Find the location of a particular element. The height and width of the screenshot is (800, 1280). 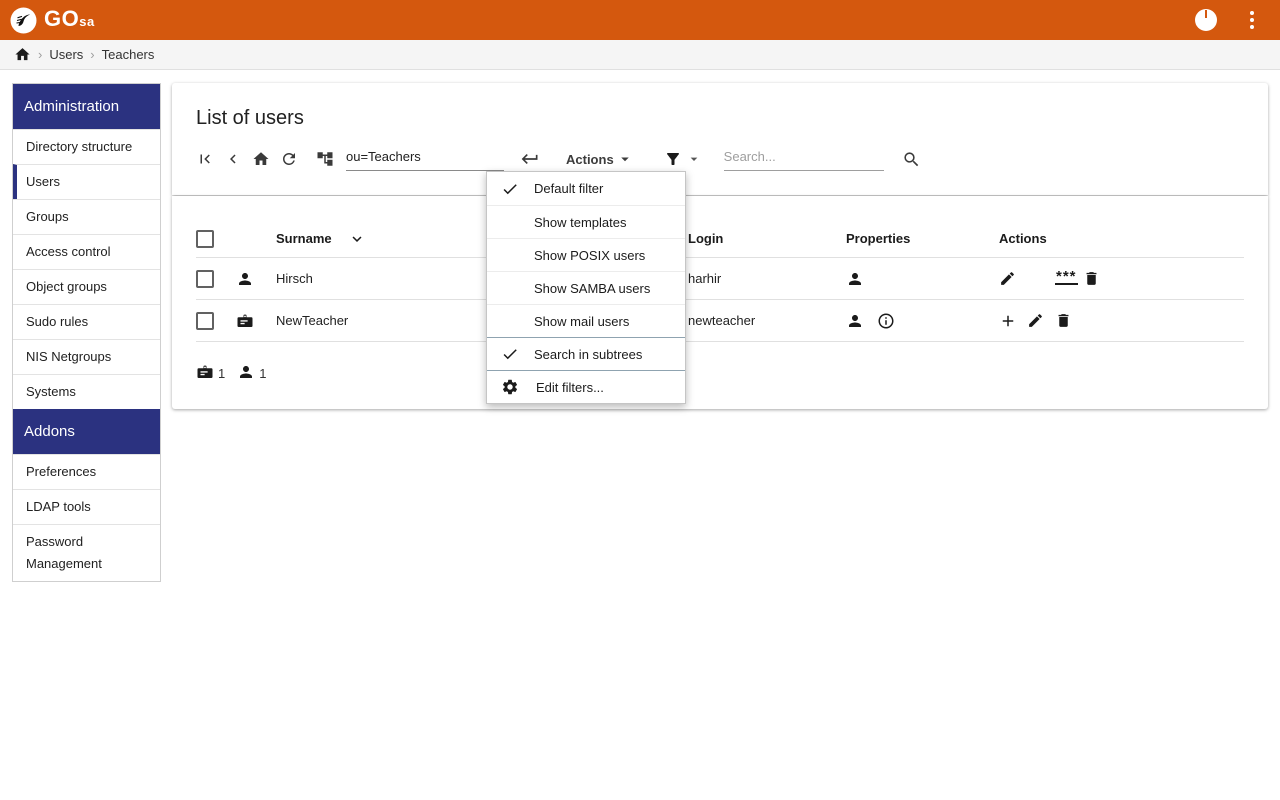

surname-cell: Hirsch is located at coordinates (294, 278).